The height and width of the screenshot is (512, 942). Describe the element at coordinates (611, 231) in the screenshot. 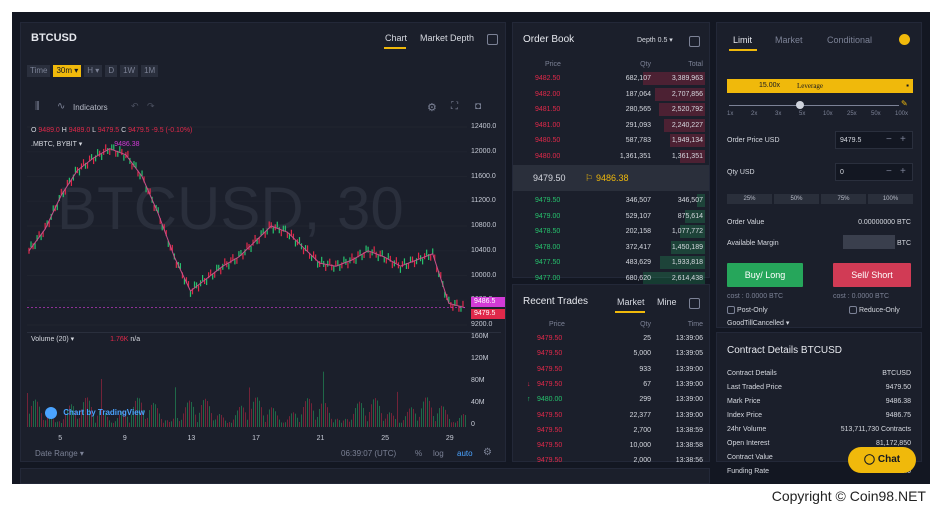

I see `bid-row: 9478.50 202,158 1,077,772` at that location.